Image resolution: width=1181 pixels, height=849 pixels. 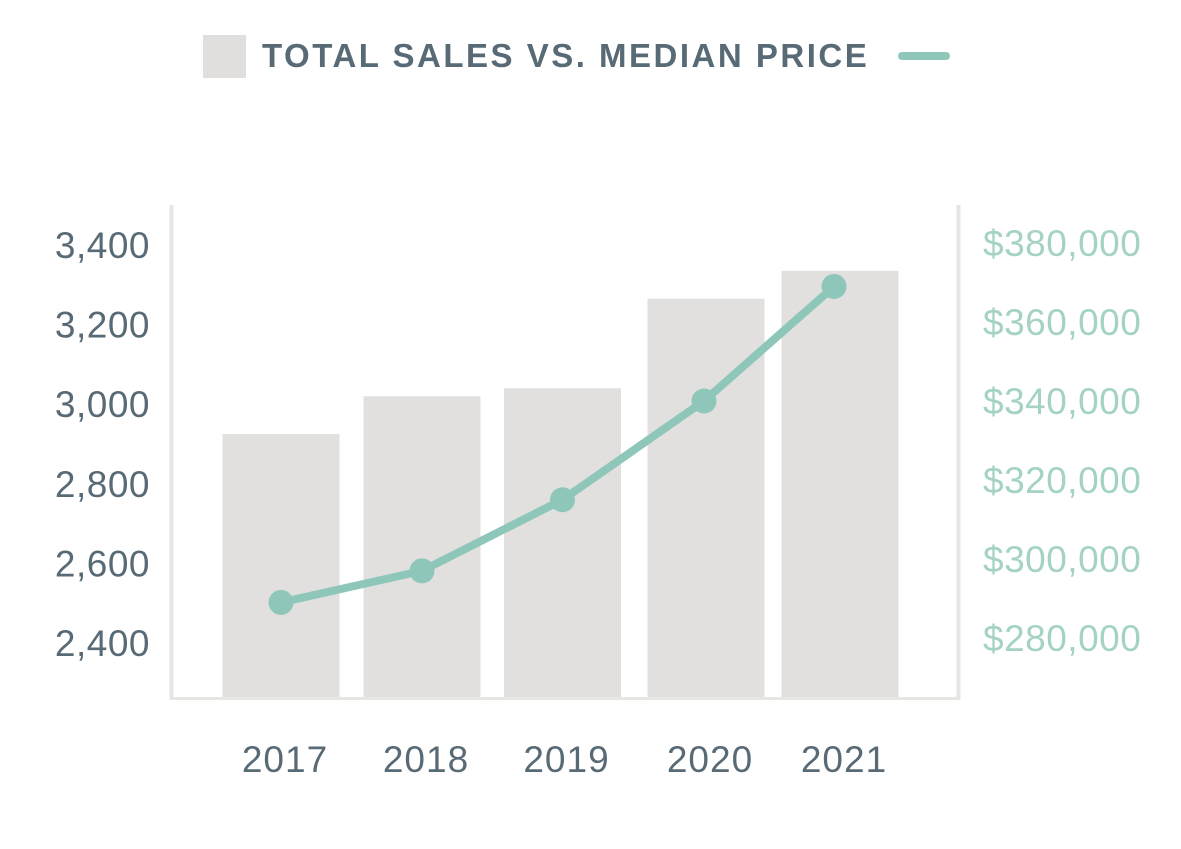 I want to click on left-axis-label: 3,400, so click(x=102, y=245).